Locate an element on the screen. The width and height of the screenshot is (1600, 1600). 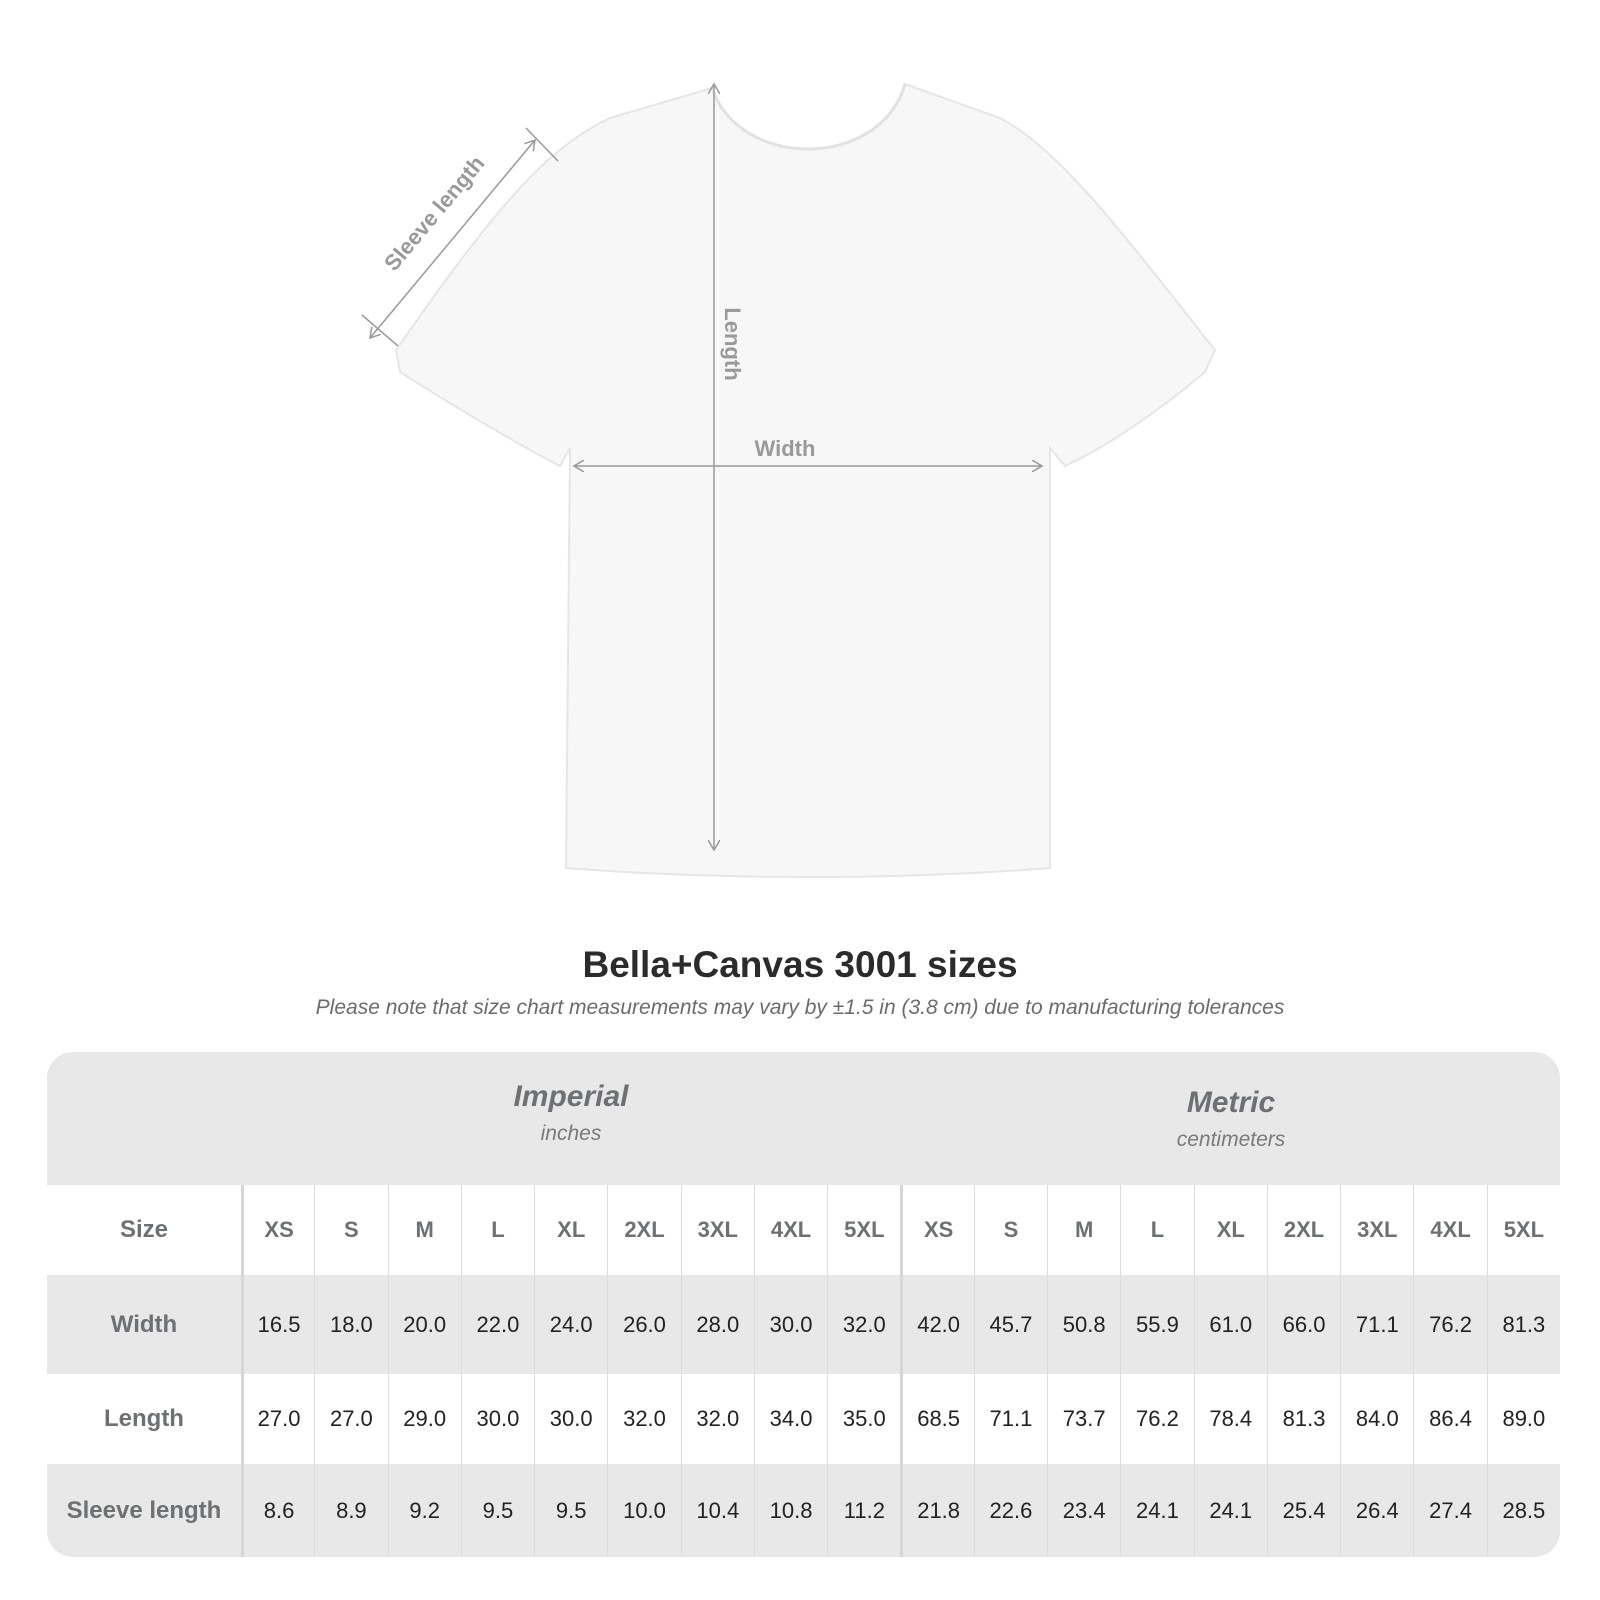
metric-value-cell: 25.4 is located at coordinates (1303, 1510).